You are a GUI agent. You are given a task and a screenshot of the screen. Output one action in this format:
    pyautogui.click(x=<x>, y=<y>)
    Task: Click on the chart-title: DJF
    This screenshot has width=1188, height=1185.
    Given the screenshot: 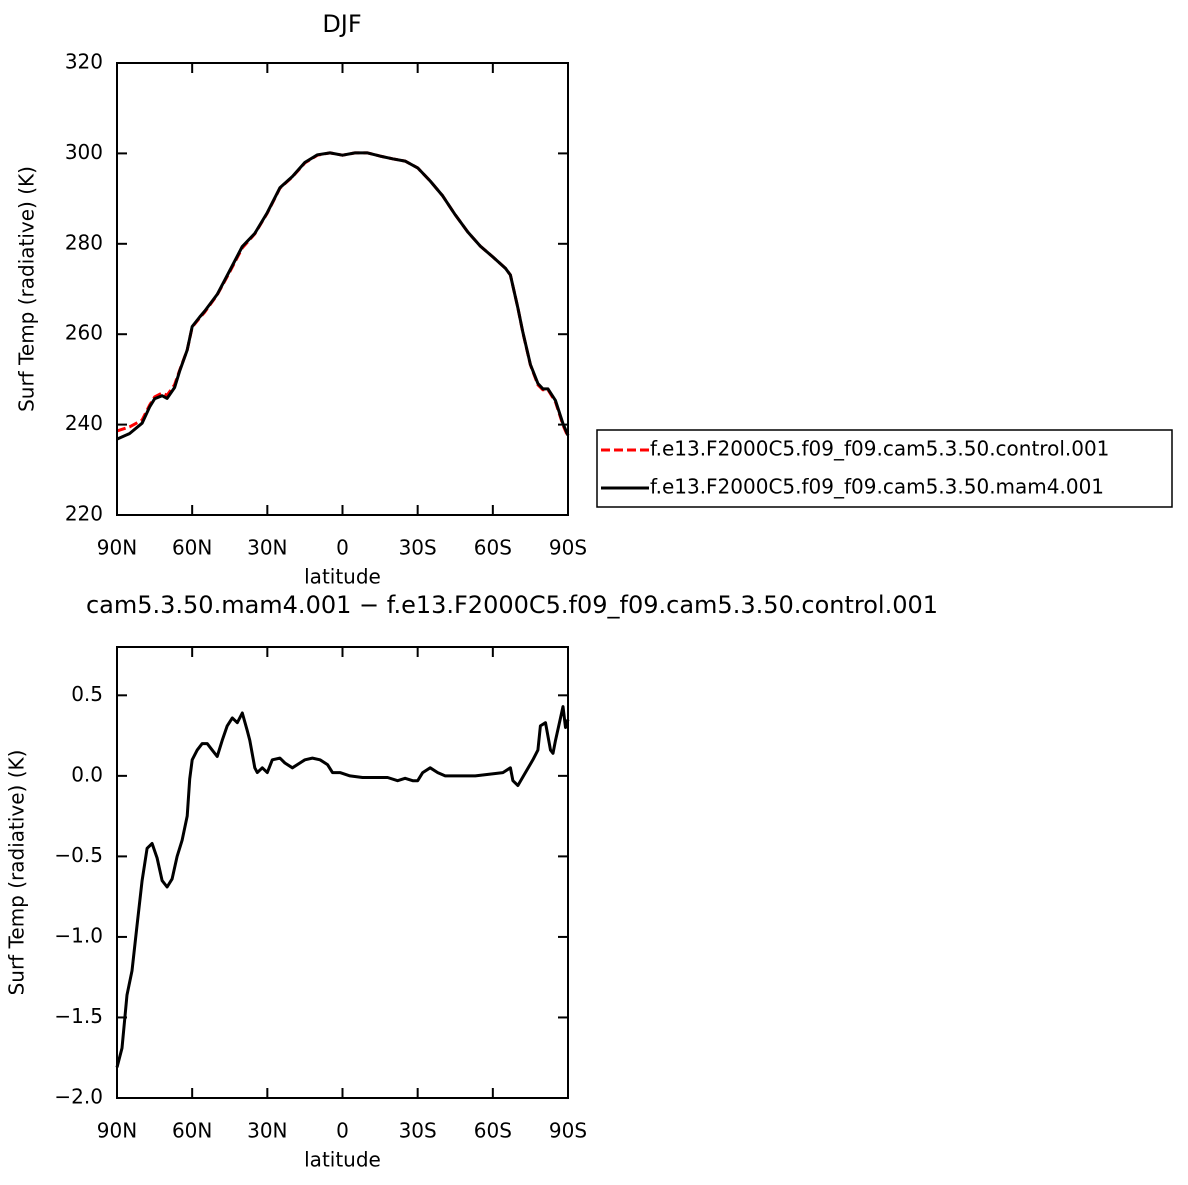 What is the action you would take?
    pyautogui.click(x=341, y=24)
    